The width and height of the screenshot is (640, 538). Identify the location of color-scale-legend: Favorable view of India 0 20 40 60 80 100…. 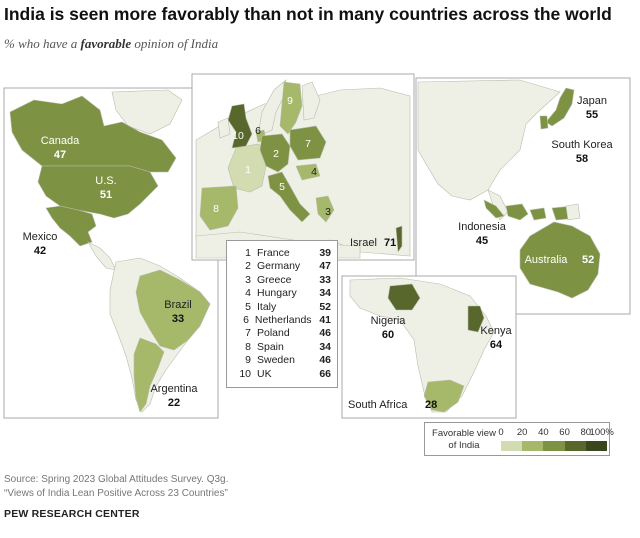
(519, 439).